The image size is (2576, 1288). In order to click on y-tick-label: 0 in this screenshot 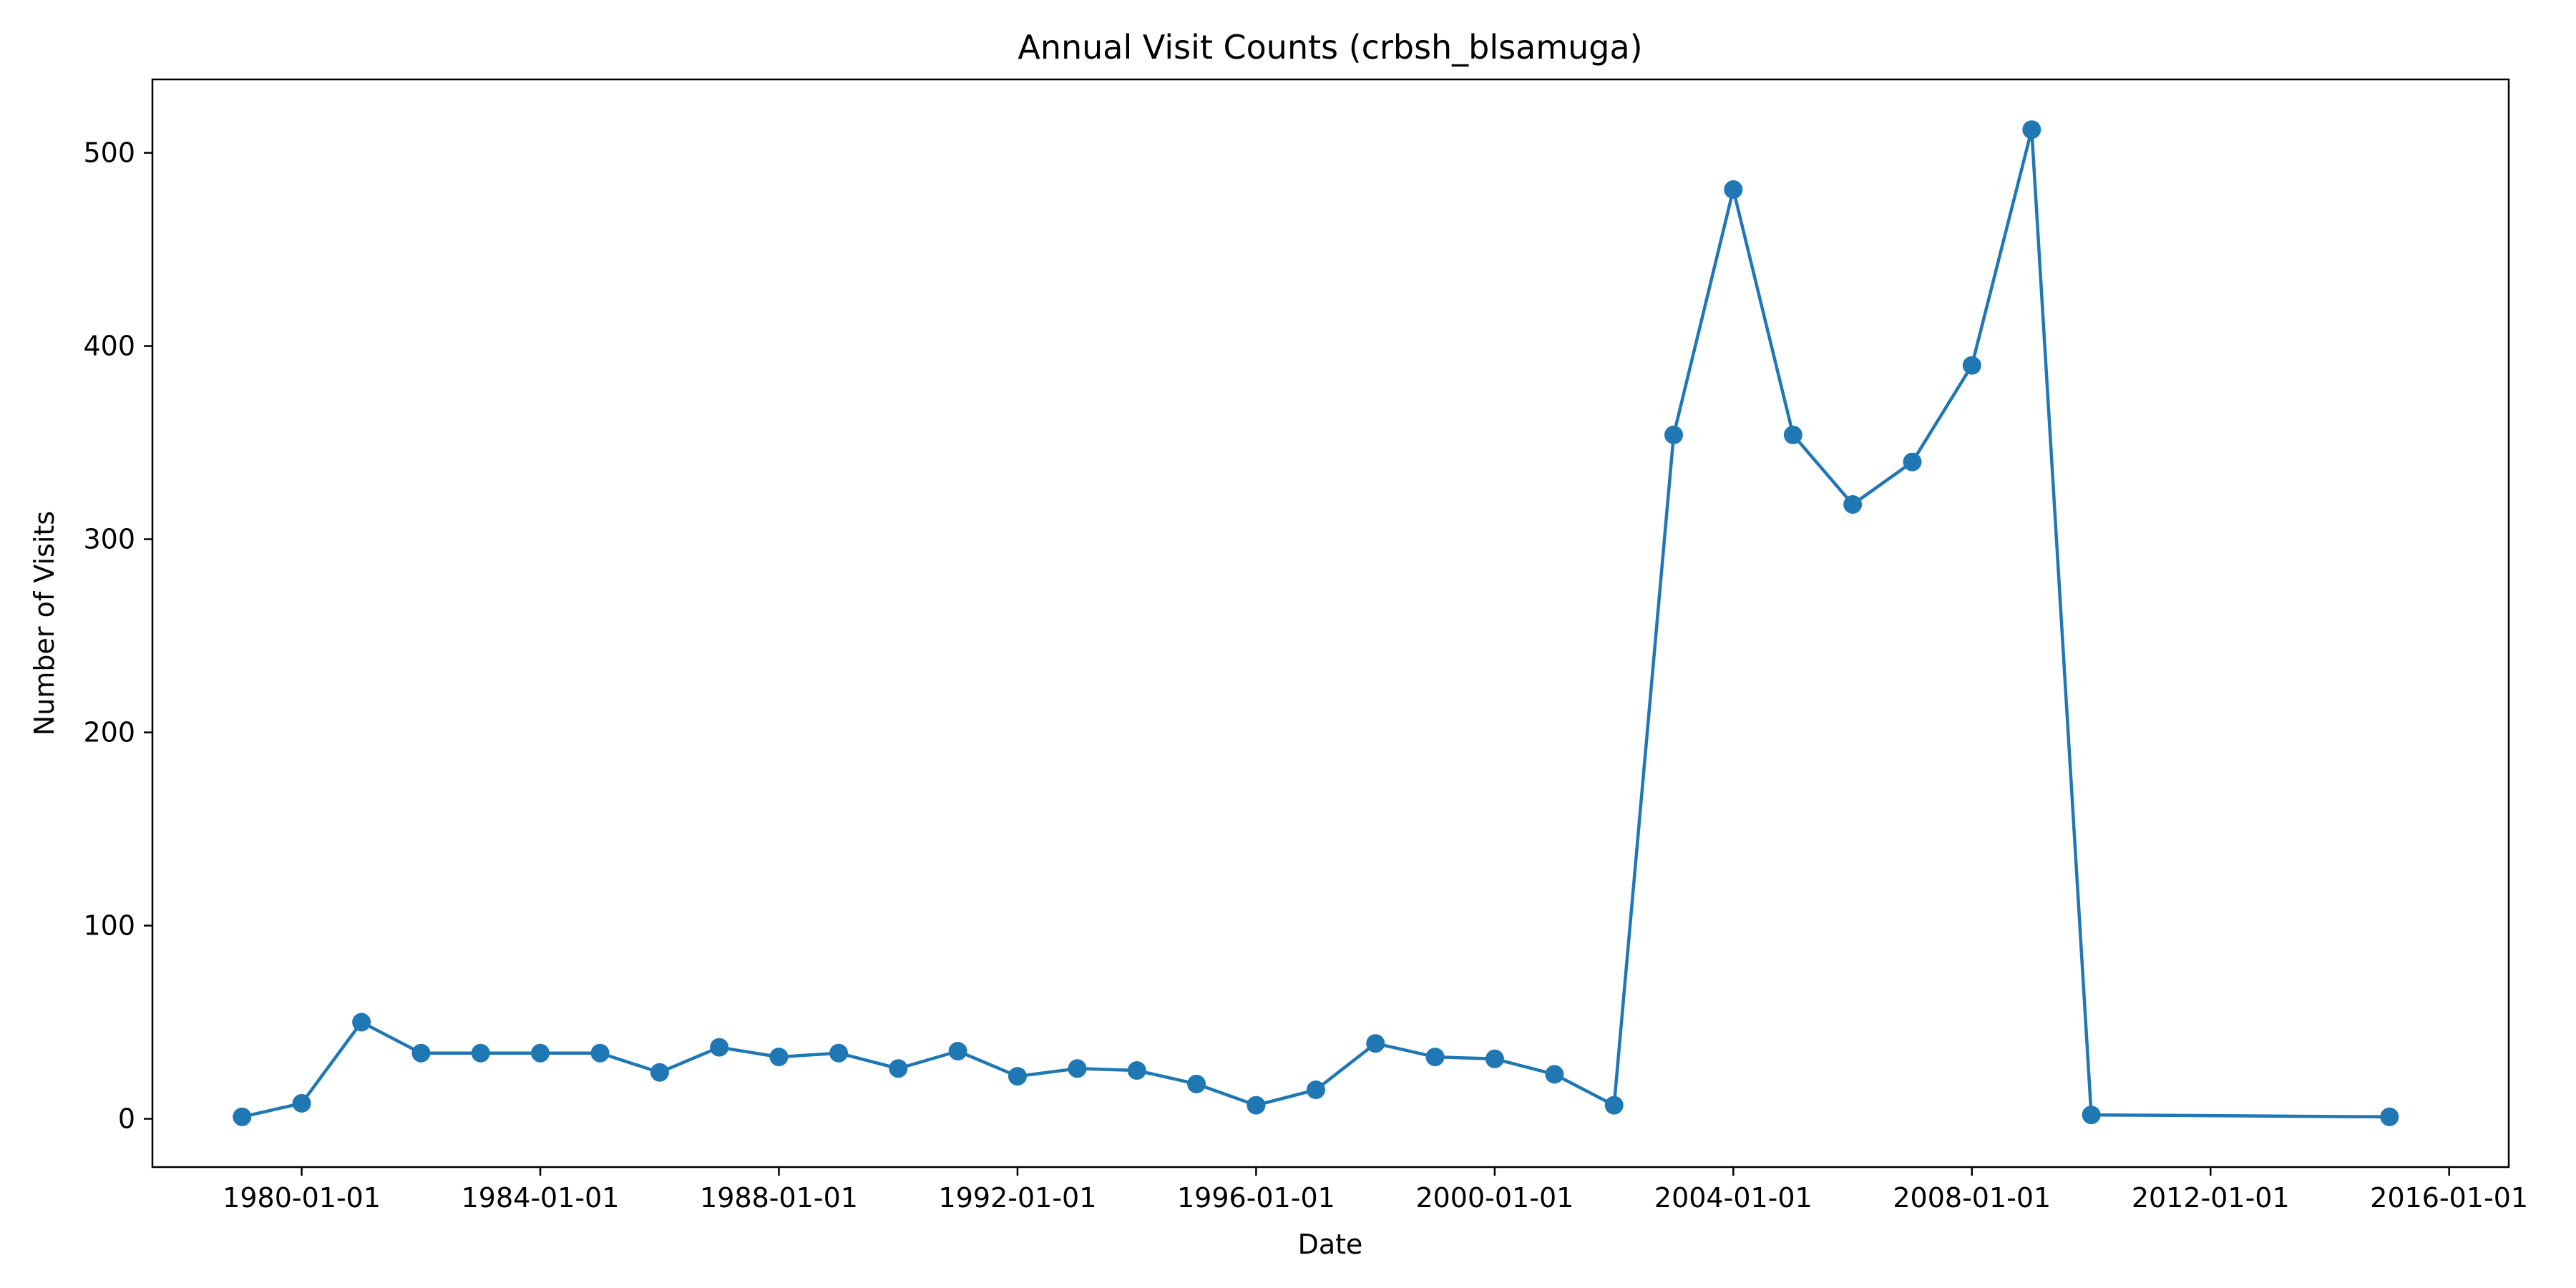, I will do `click(126, 1119)`.